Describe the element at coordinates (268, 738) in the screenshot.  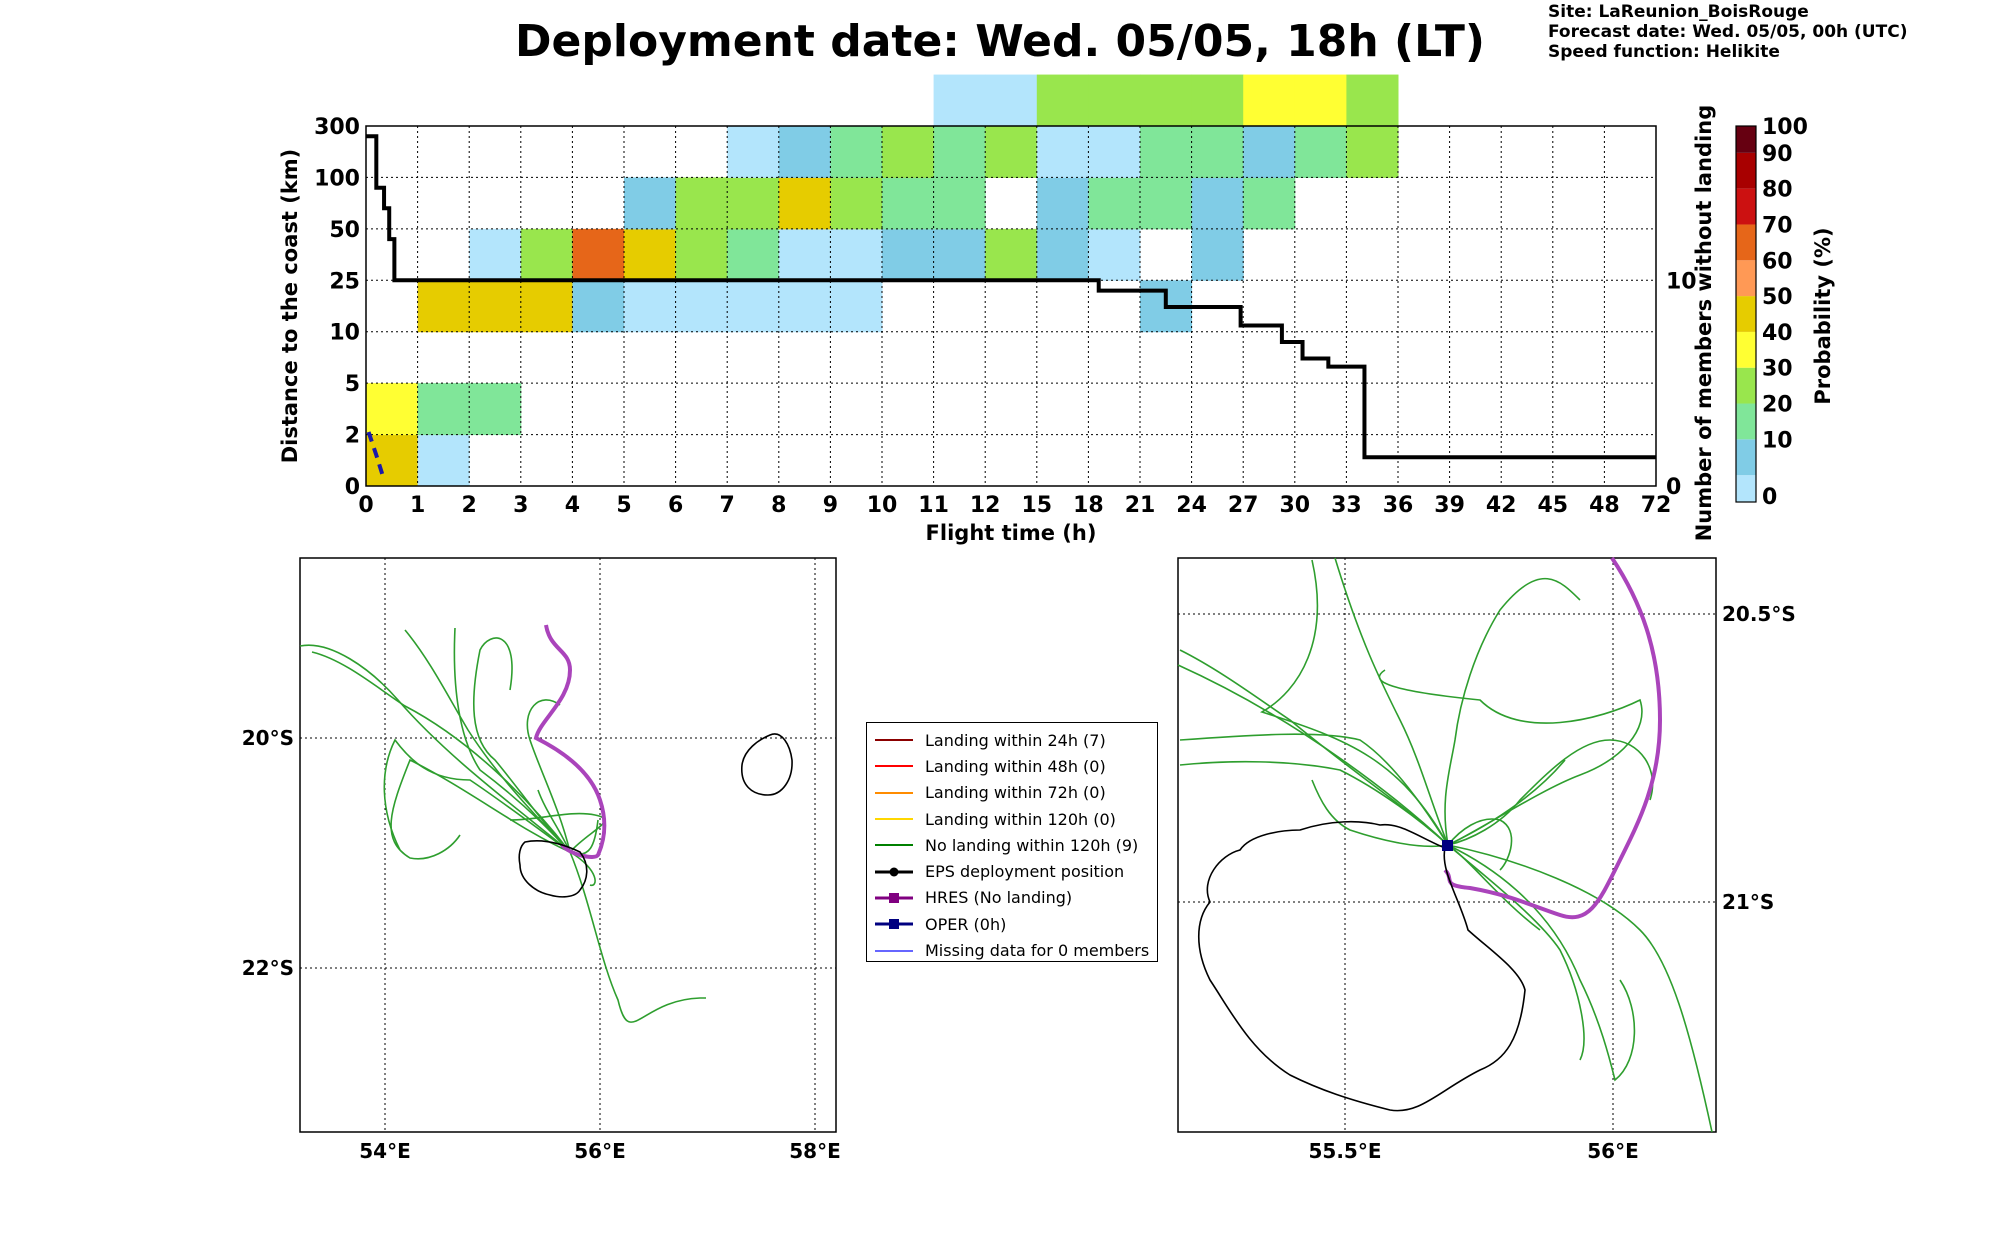
I see `map-left-ylabel-0: 20°S` at that location.